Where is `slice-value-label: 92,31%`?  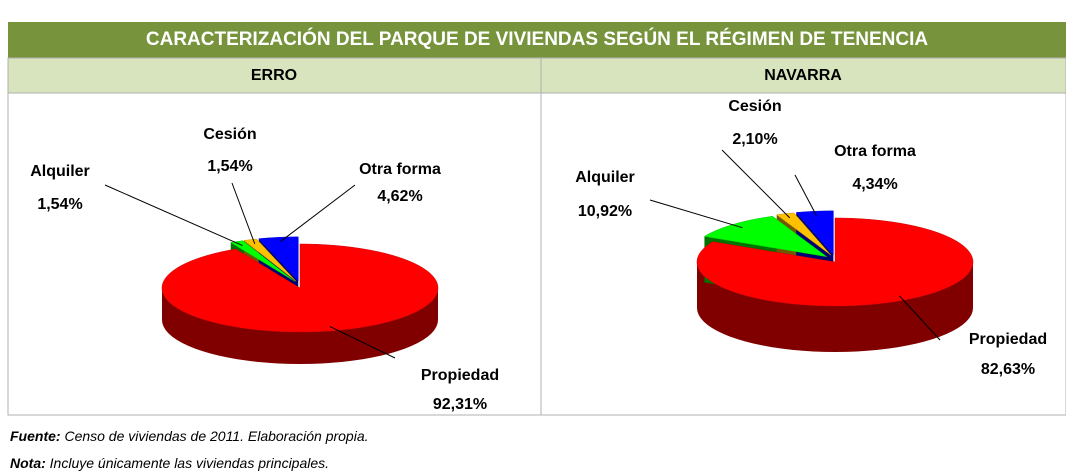
slice-value-label: 92,31% is located at coordinates (460, 404).